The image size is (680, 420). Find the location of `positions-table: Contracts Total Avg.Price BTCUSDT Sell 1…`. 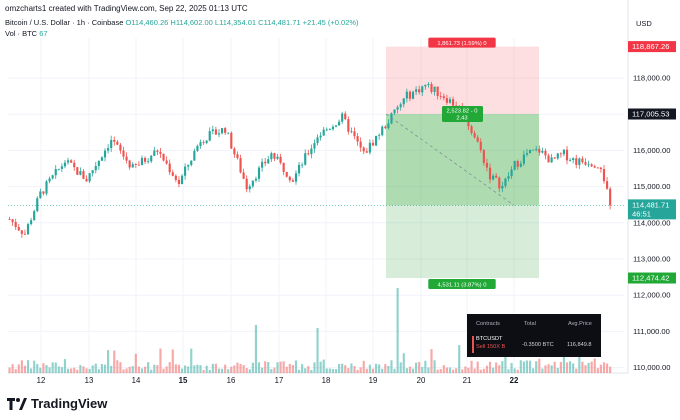

positions-table: Contracts Total Avg.Price BTCUSDT Sell 1… is located at coordinates (534, 335).